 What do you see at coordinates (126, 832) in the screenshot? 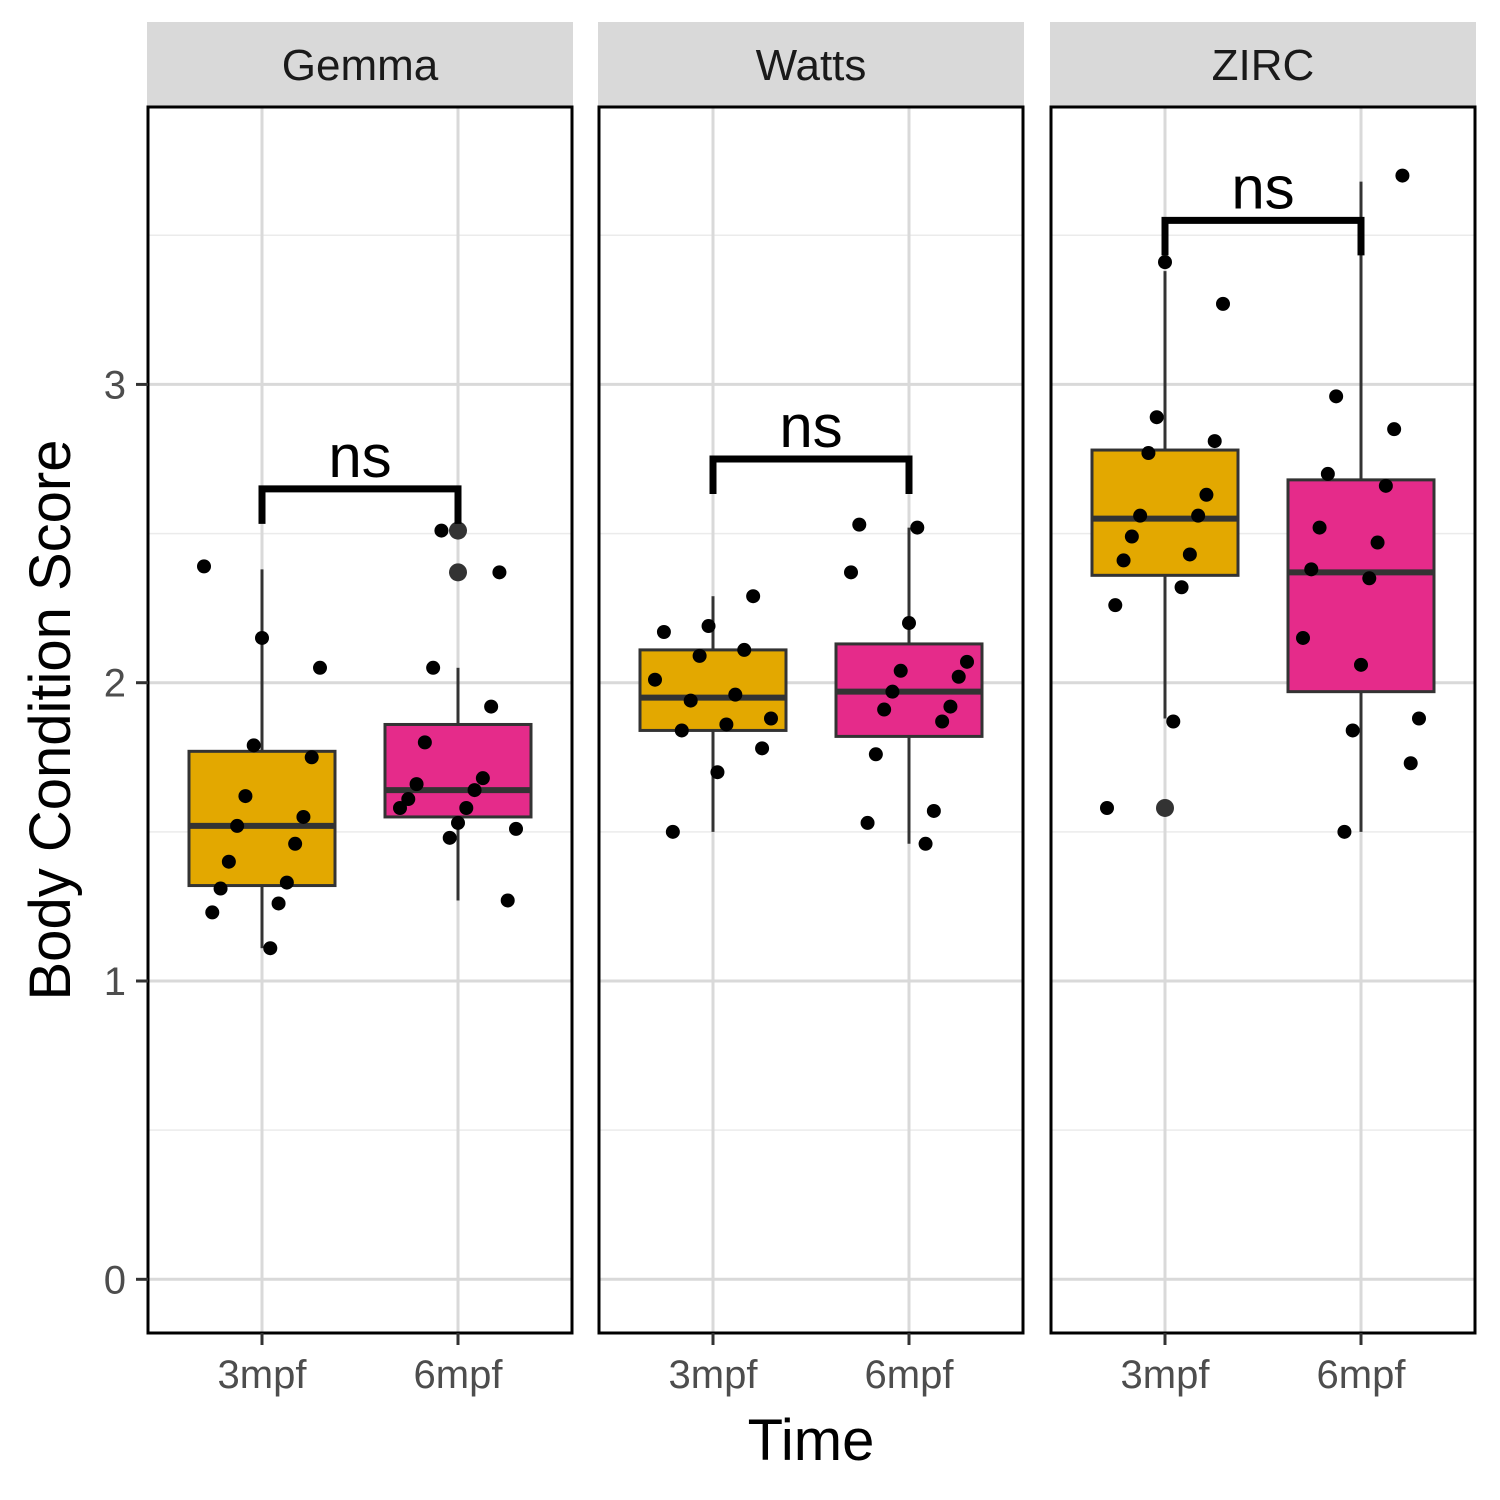
I see `y-axis: 0 1 2 3` at bounding box center [126, 832].